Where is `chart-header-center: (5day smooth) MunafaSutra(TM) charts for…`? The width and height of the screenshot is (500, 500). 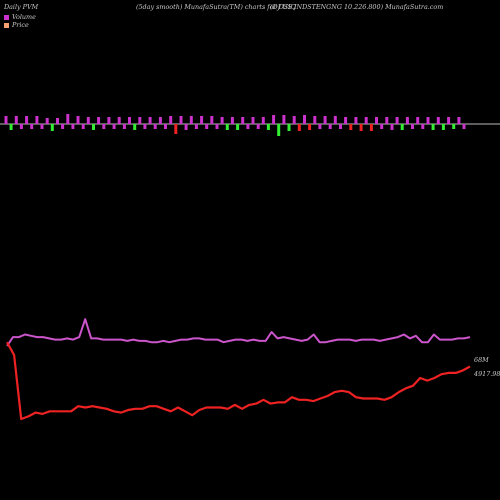
chart-header-center: (5day smooth) MunafaSutra(TM) charts for… is located at coordinates (216, 7).